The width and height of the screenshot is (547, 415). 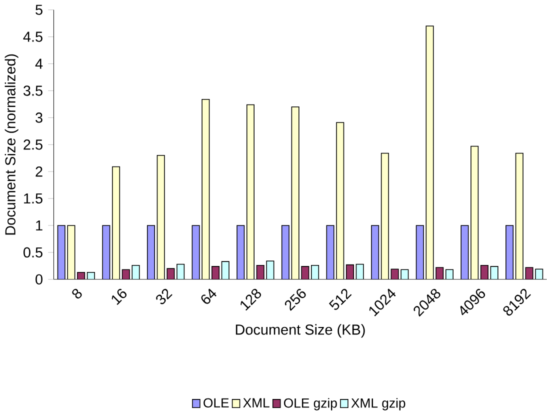 I want to click on y-tick-label: 4.5, so click(x=32, y=37).